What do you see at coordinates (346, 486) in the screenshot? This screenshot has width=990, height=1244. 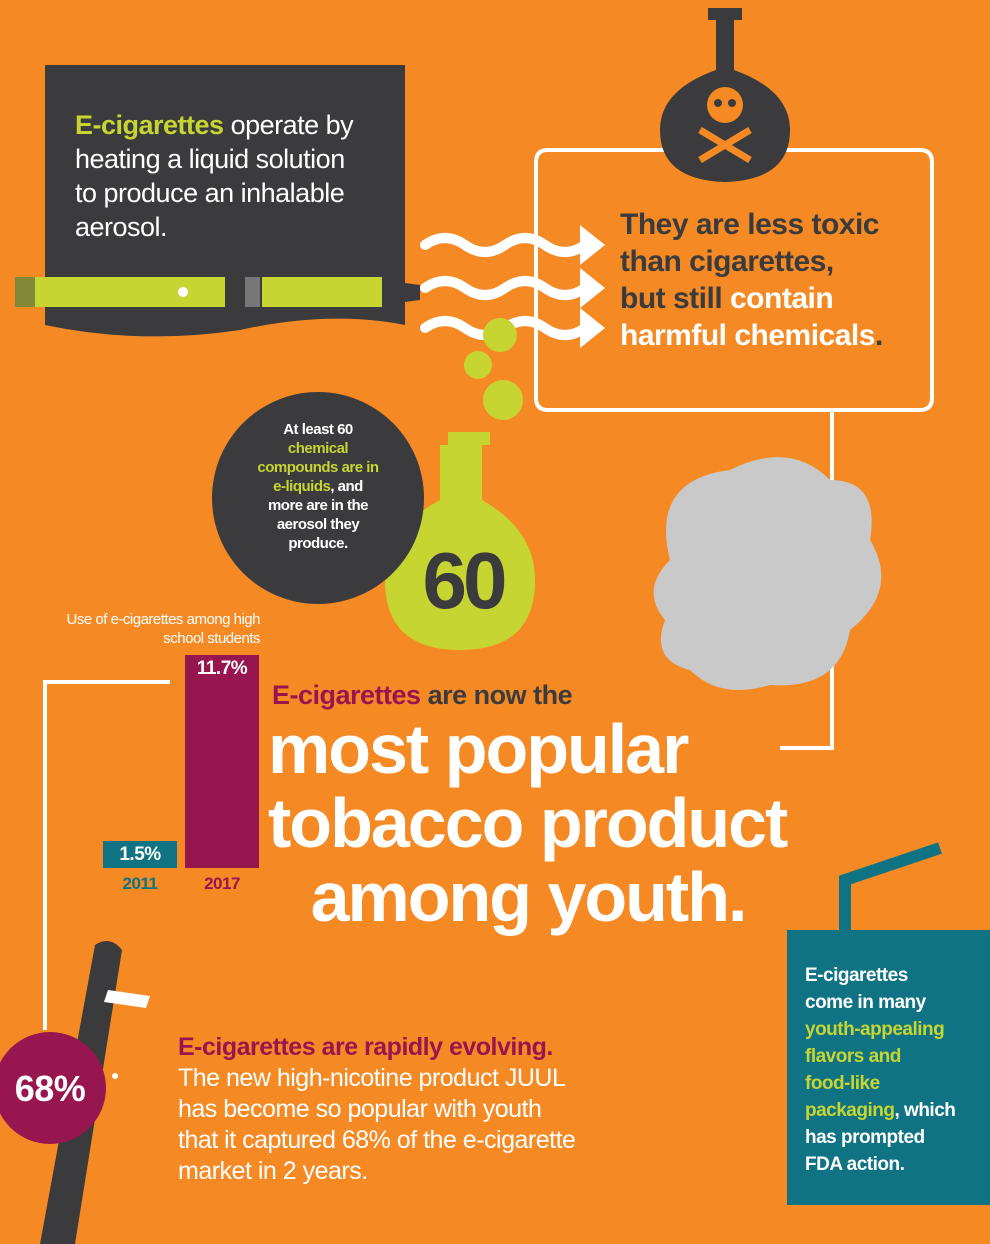 I see `text: , and` at bounding box center [346, 486].